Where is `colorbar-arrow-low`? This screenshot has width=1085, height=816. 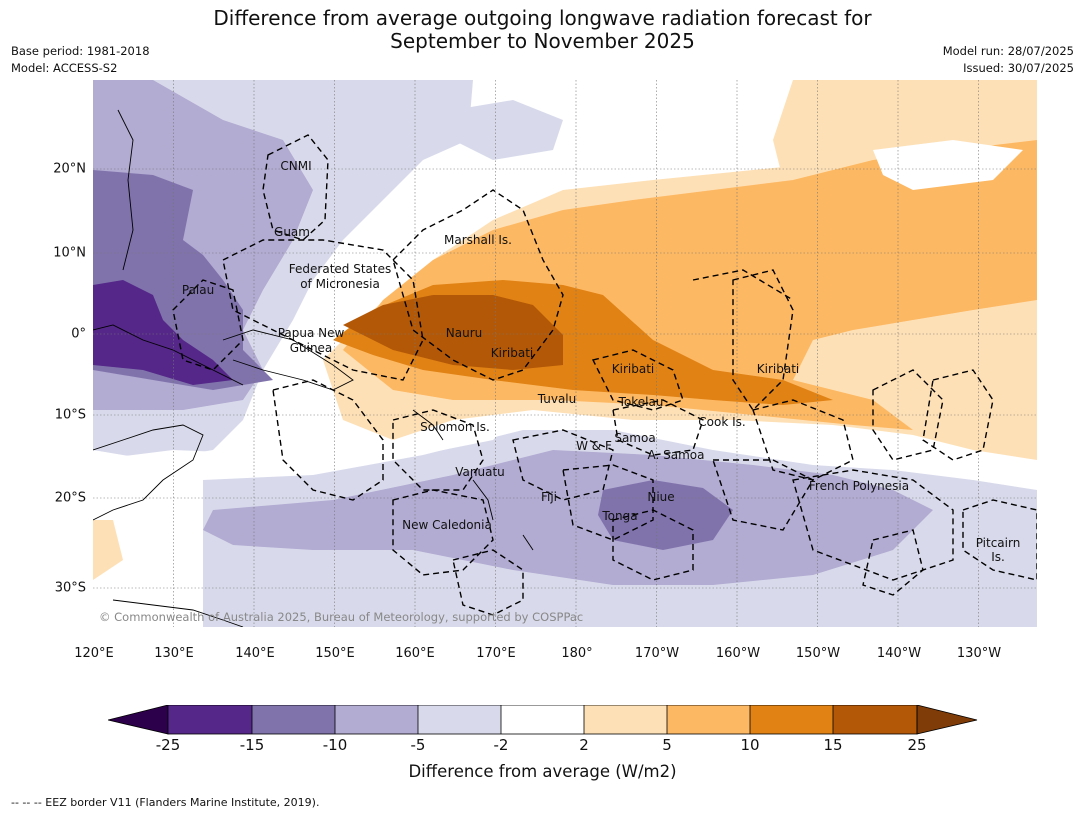
colorbar-arrow-low is located at coordinates (138, 720).